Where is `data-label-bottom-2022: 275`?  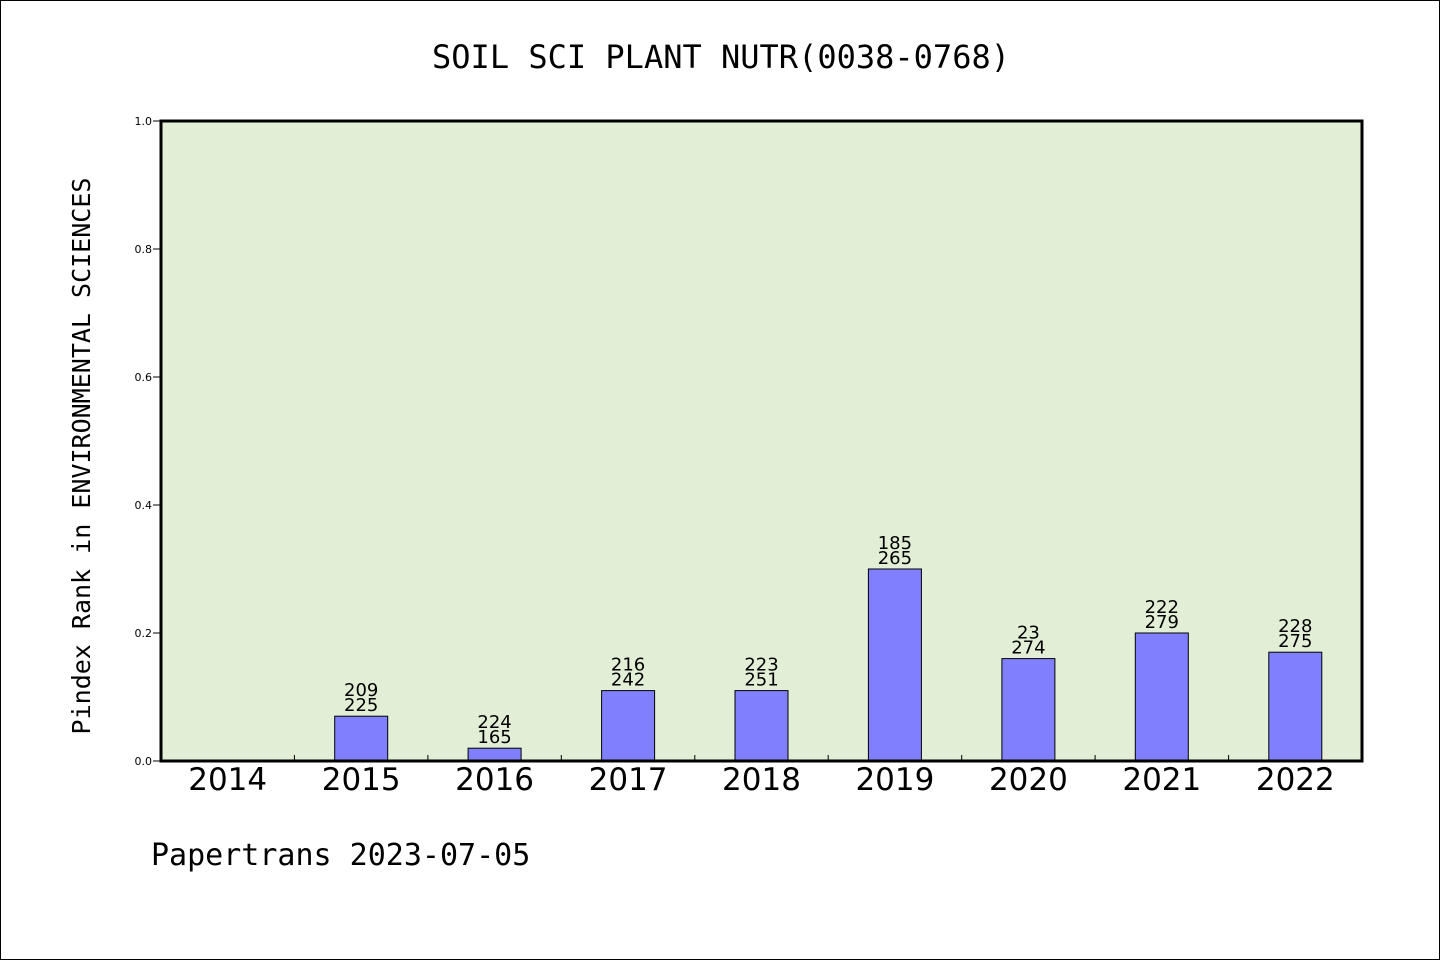
data-label-bottom-2022: 275 is located at coordinates (1295, 641).